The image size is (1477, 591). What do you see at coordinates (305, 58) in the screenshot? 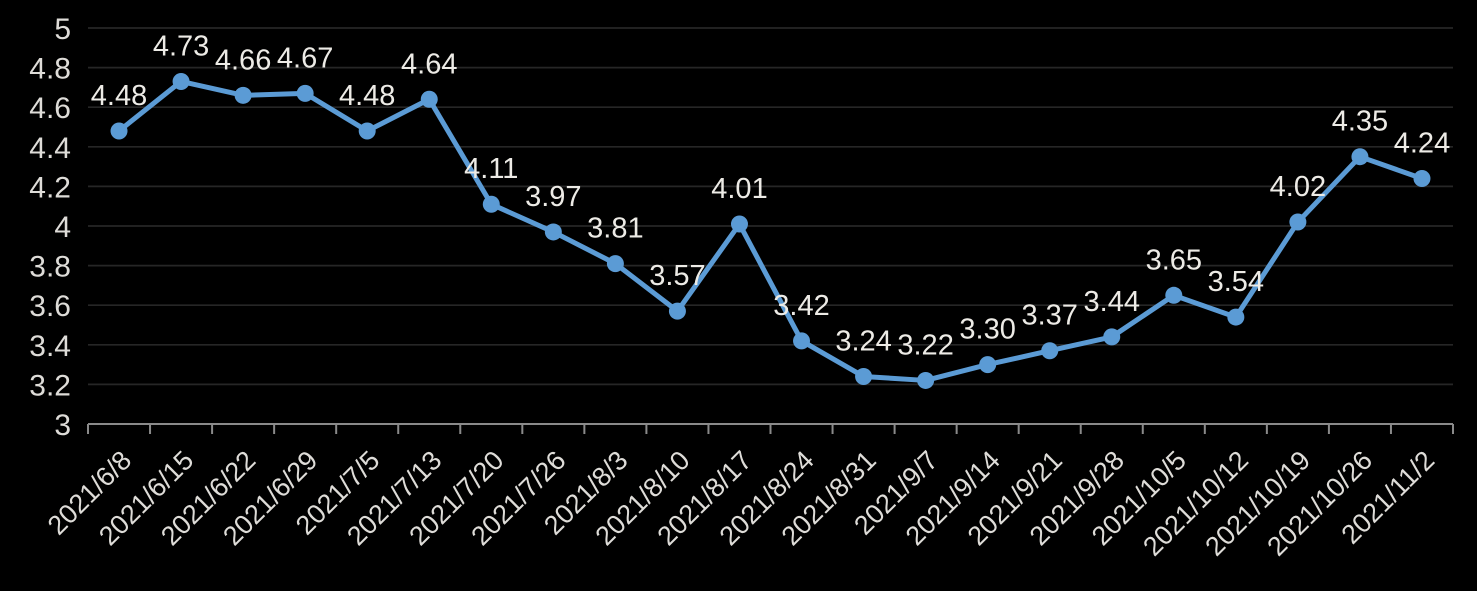
I see `data-point-label: 4.67` at bounding box center [305, 58].